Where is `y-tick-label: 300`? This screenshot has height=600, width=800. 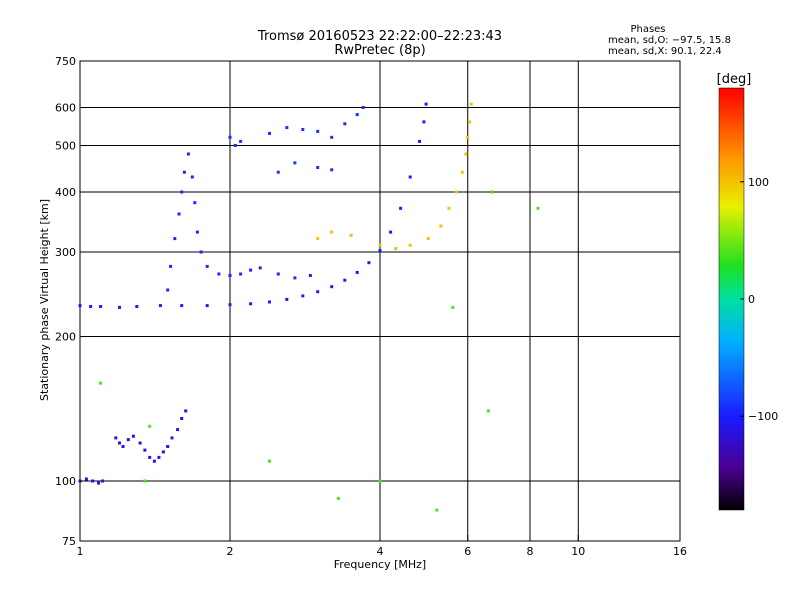
y-tick-label: 300 is located at coordinates (65, 252).